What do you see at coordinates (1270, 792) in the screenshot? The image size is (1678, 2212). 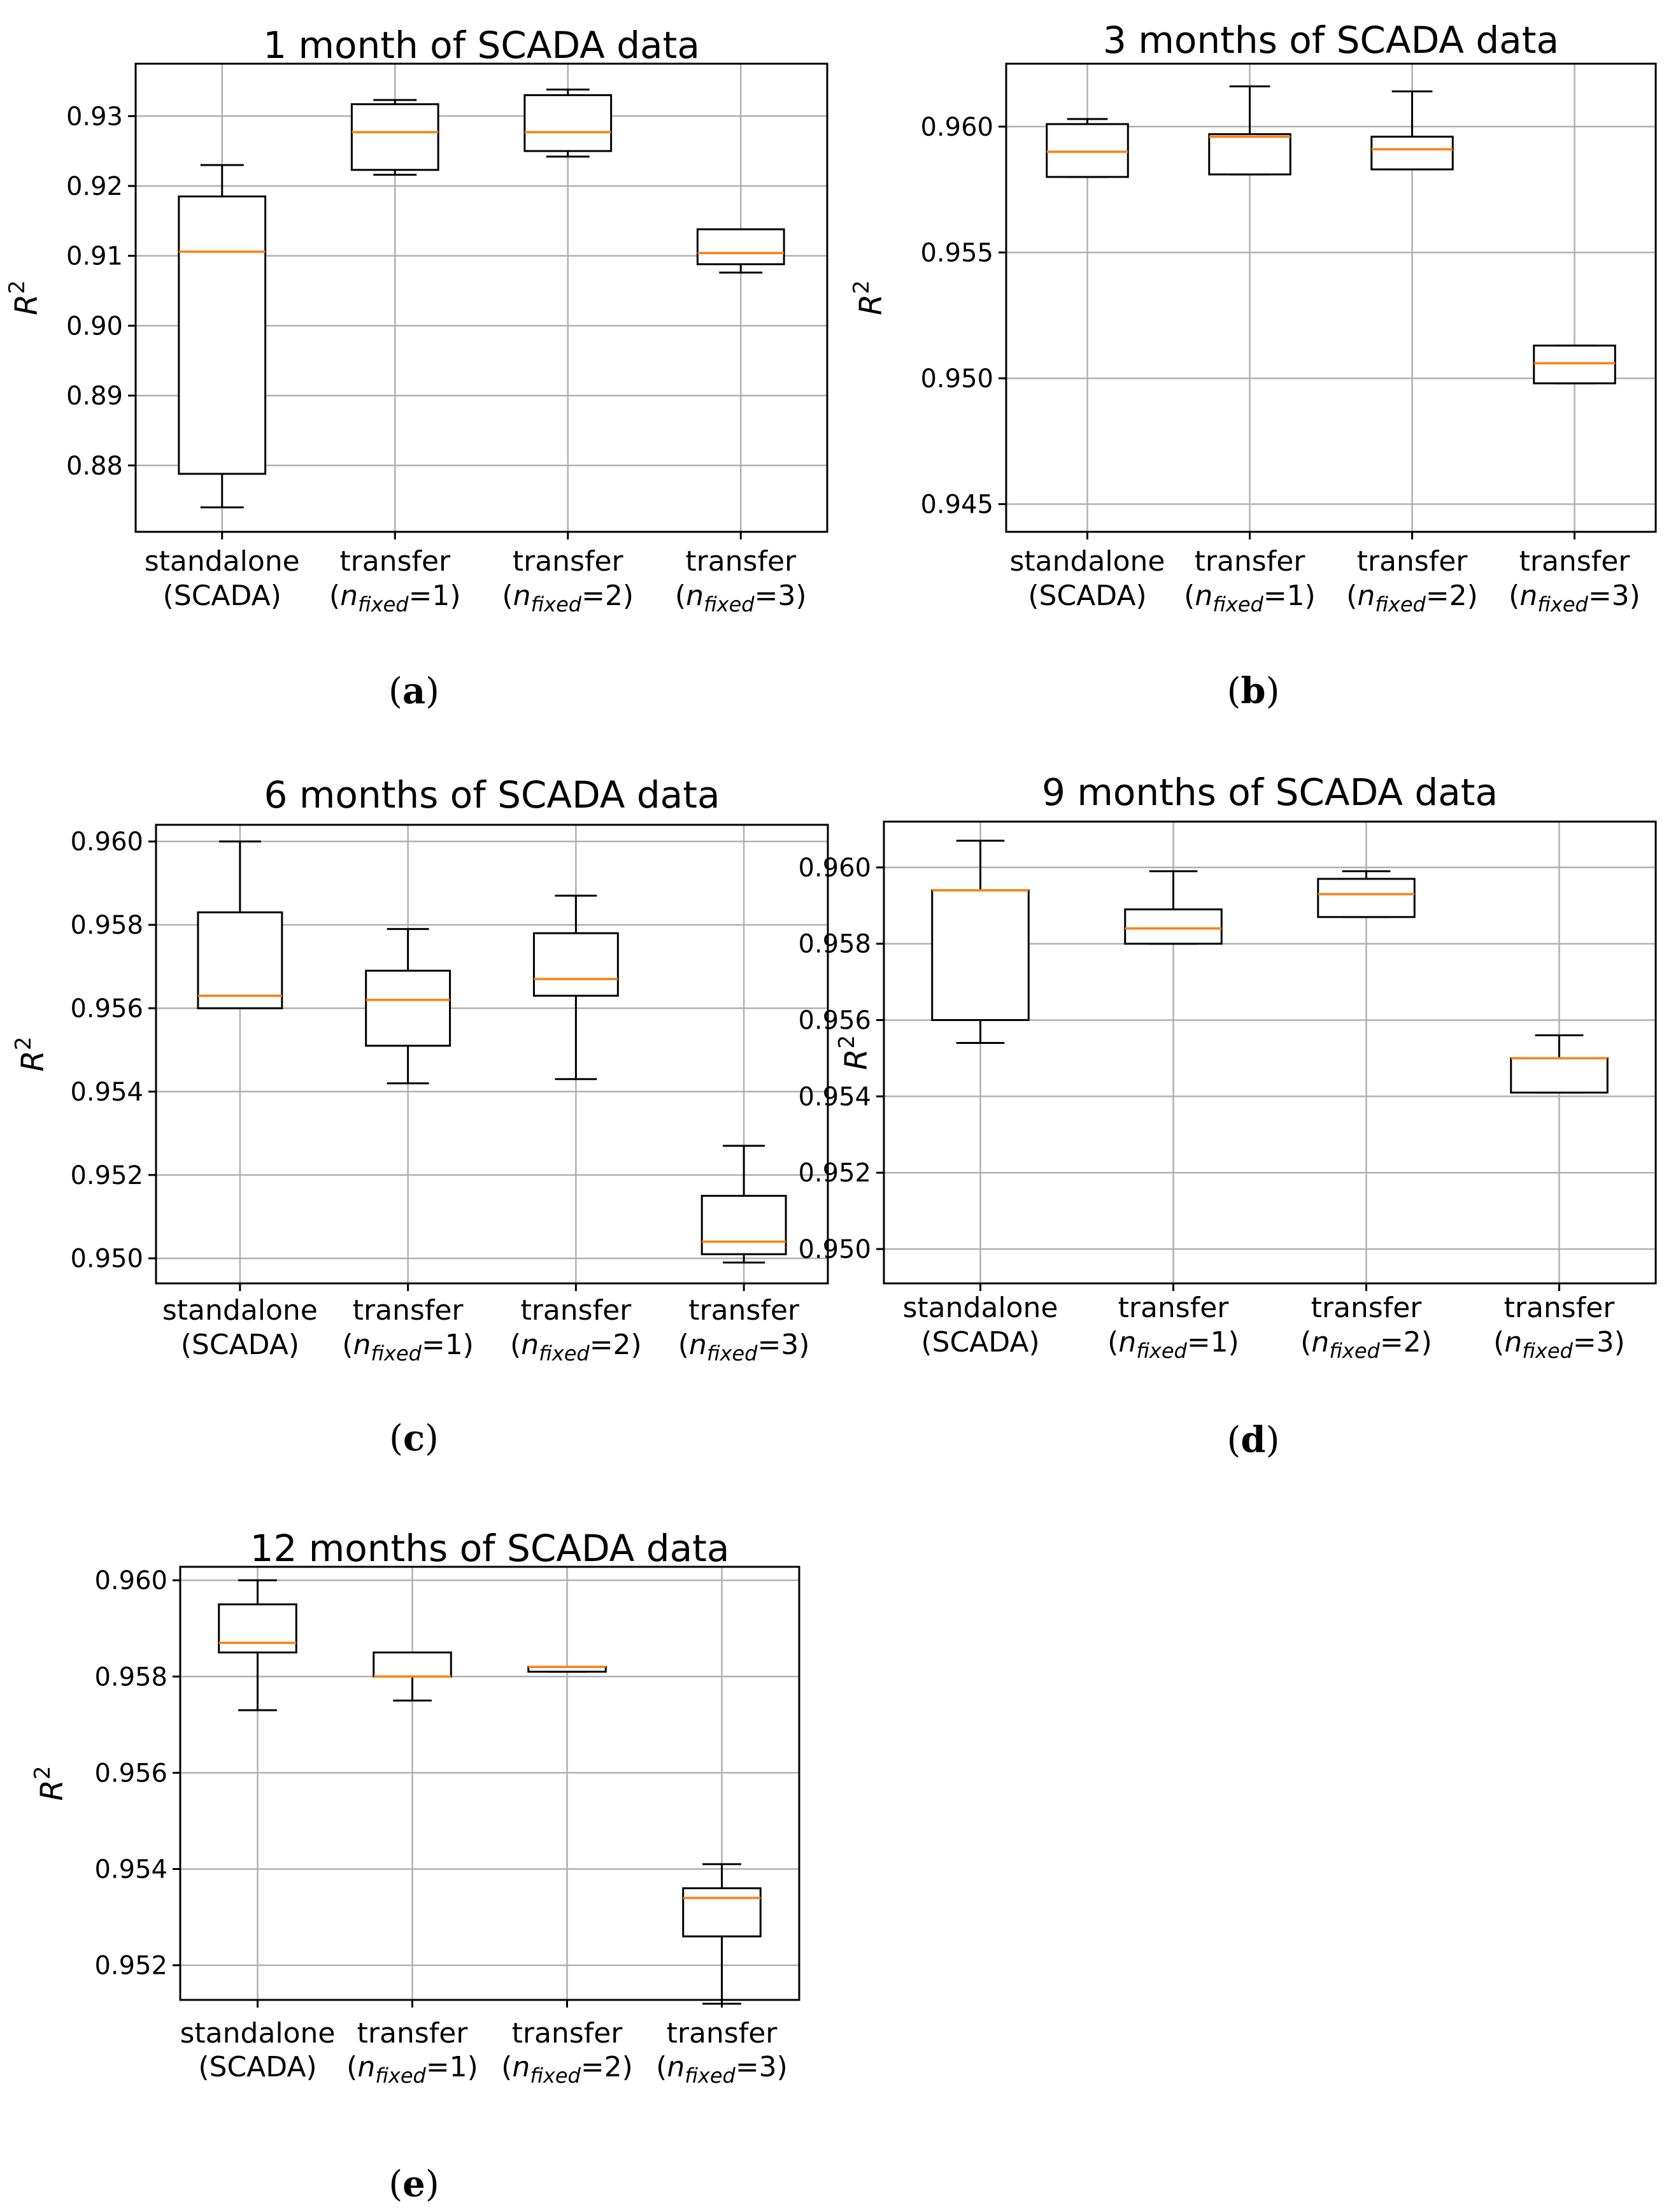 I see `chart-title: 9 months of SCADA data` at bounding box center [1270, 792].